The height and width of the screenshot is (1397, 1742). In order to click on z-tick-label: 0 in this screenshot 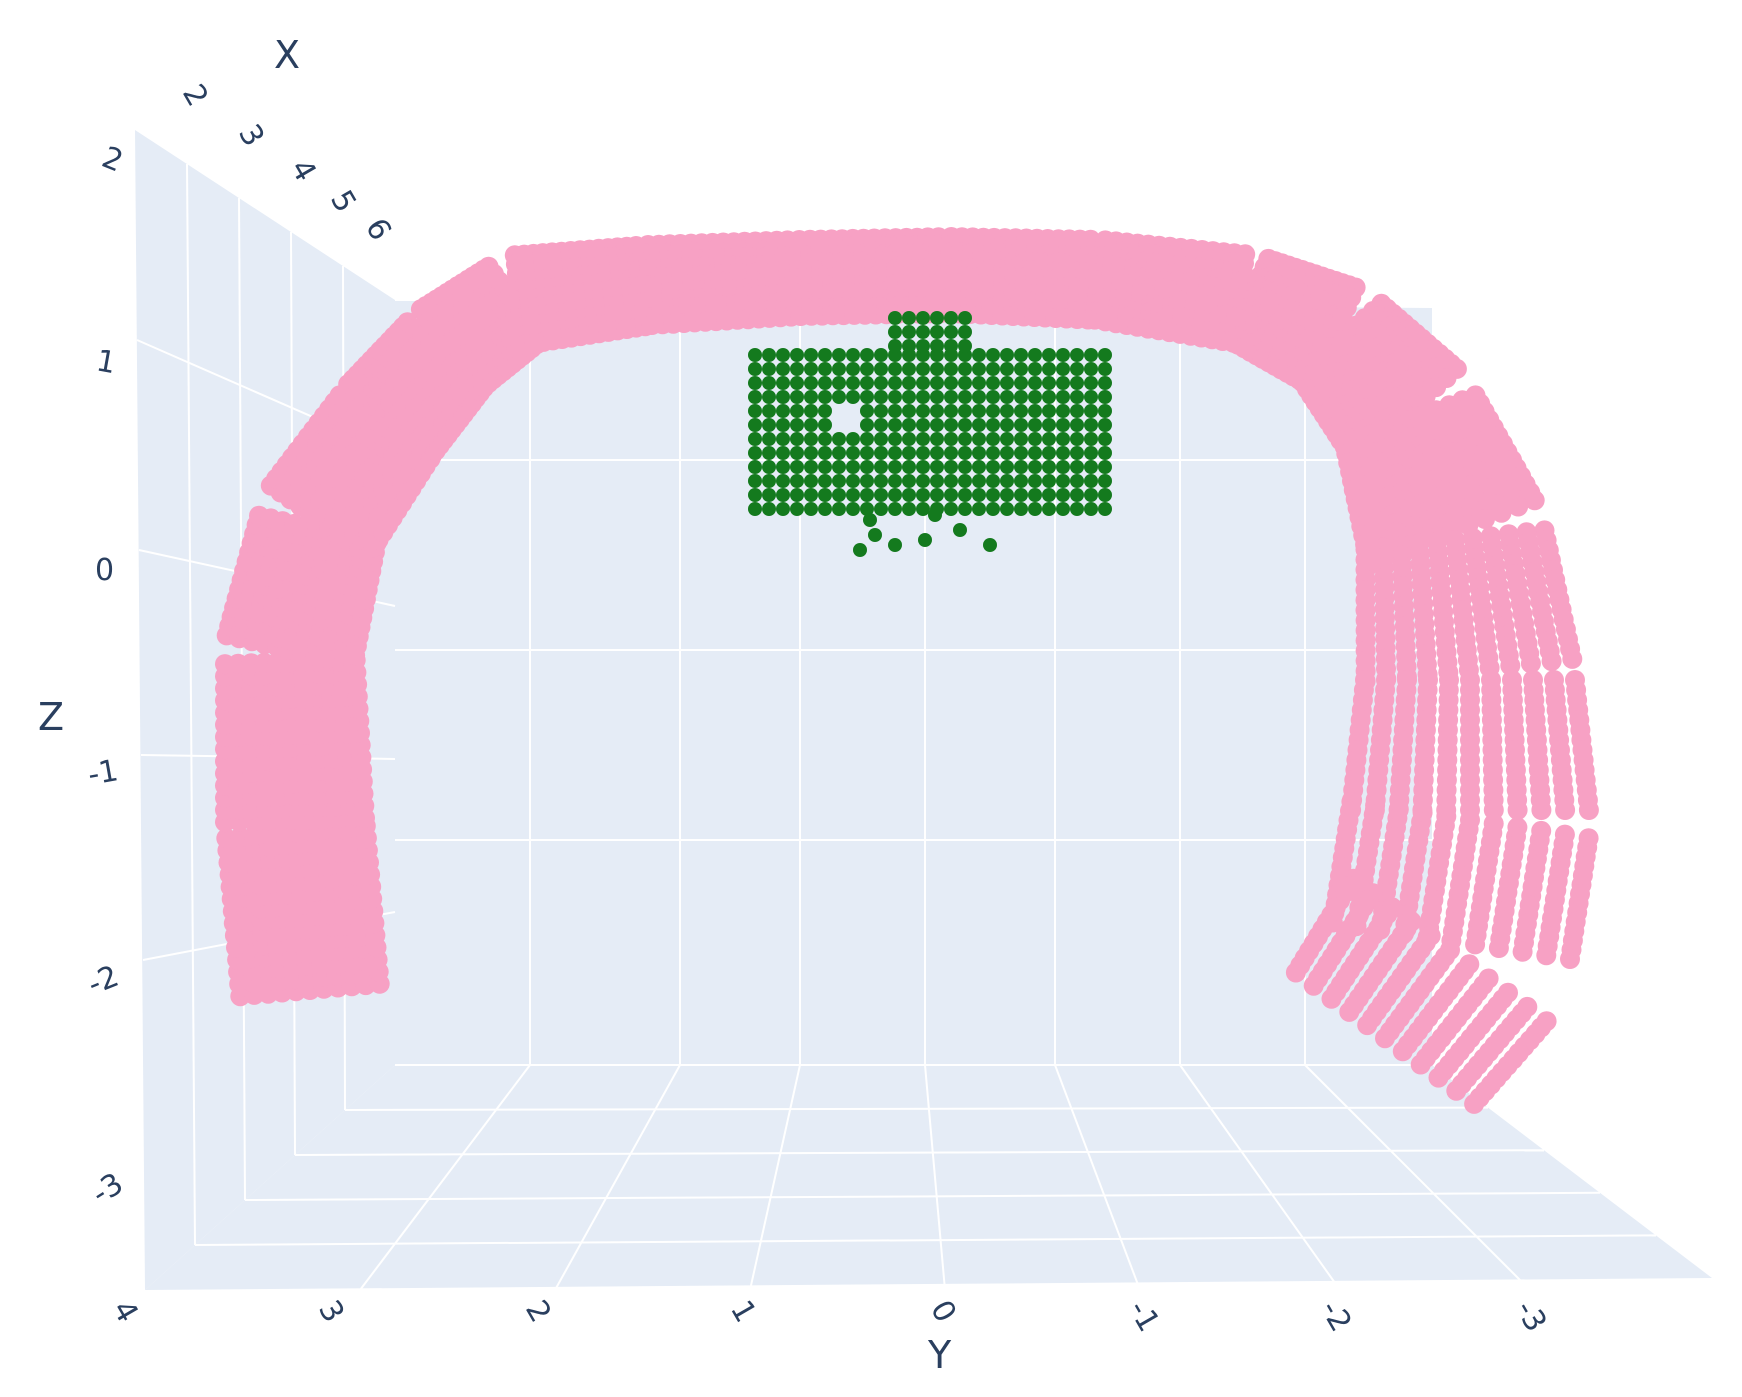, I will do `click(104, 570)`.